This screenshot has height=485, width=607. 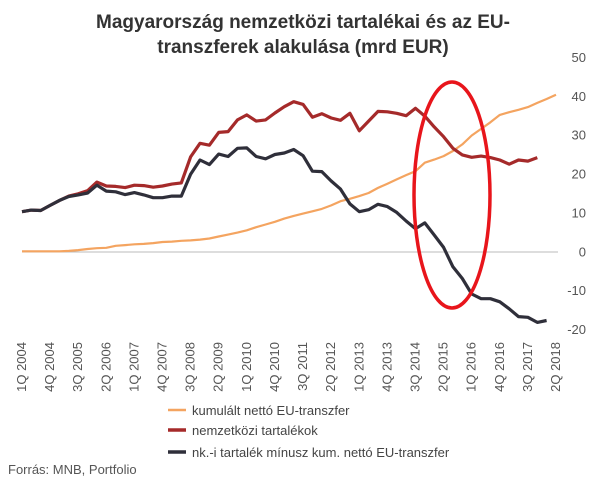 What do you see at coordinates (576, 193) in the screenshot?
I see `y-axis-tick-labels: 50 40 30 20 10 0 -10 -20` at bounding box center [576, 193].